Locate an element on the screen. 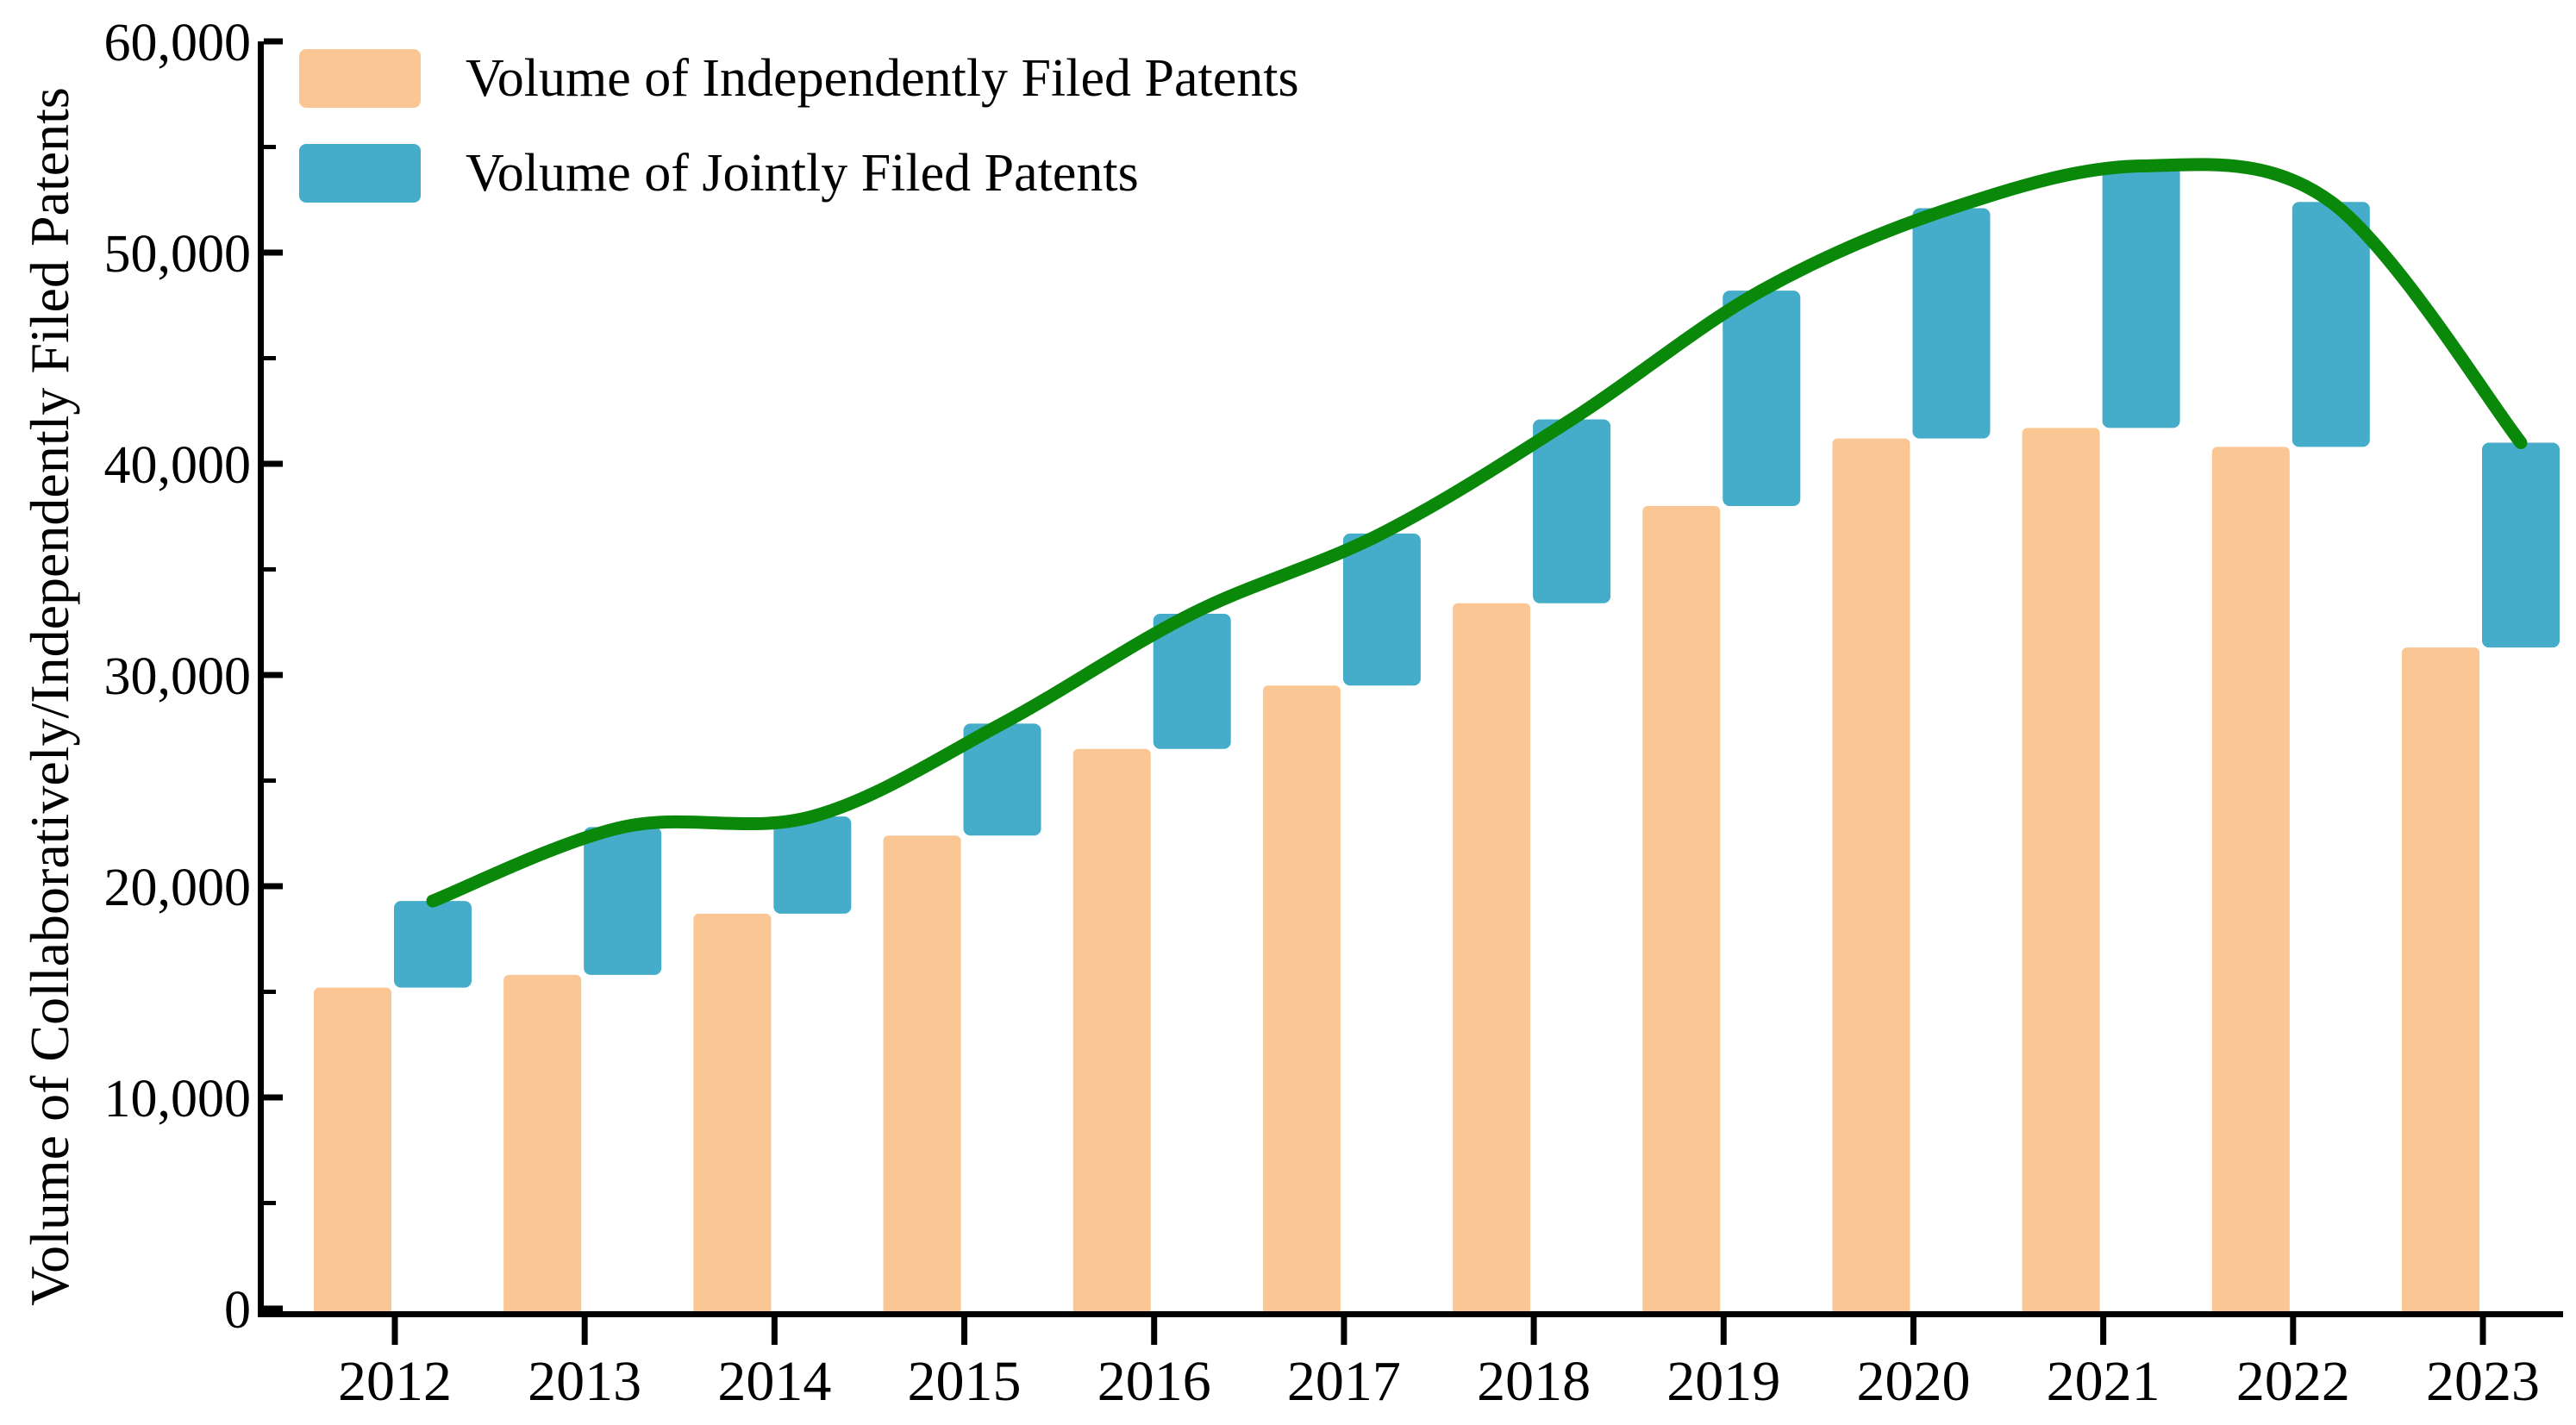 The image size is (2576, 1425). legend-label-independent: Volume of Independently Filed Patents is located at coordinates (883, 78).